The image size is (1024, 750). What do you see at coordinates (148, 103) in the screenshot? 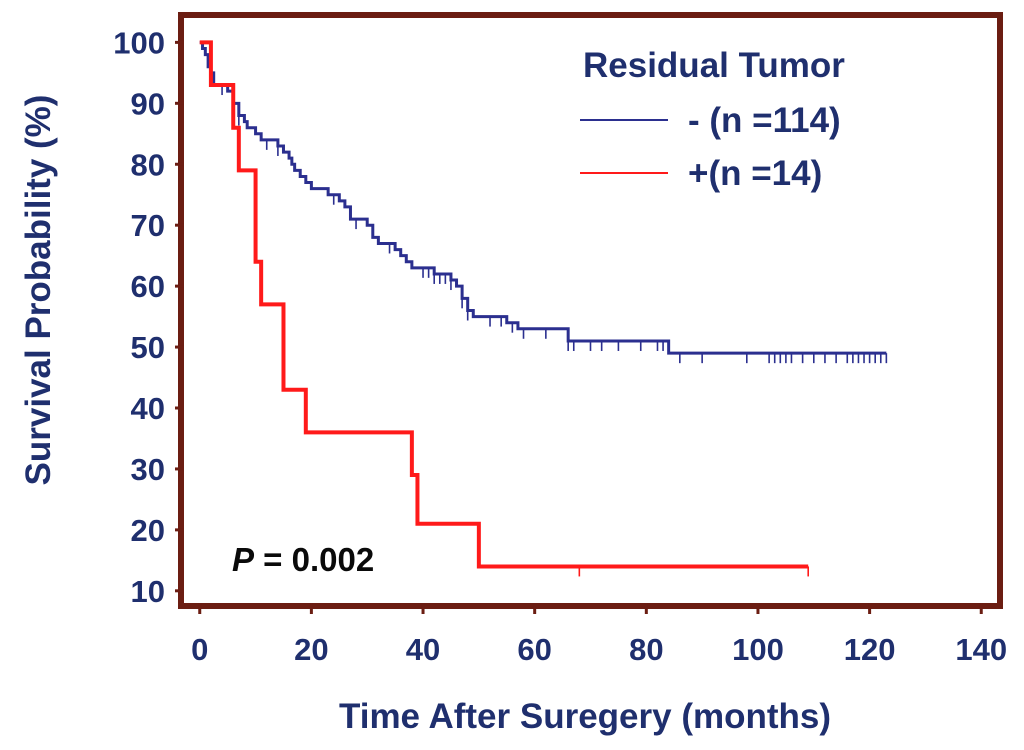
I see `y-tick-label: 90` at bounding box center [148, 103].